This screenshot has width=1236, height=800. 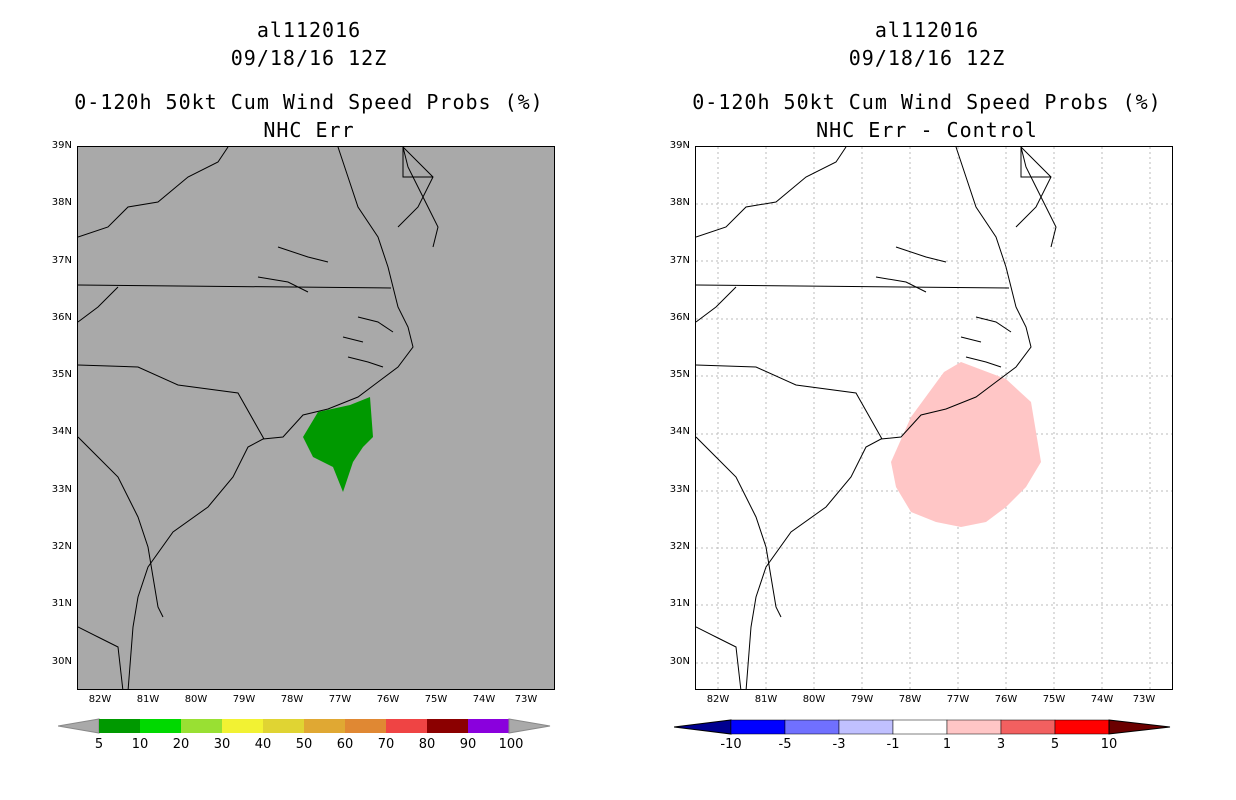 I want to click on lat-label: 30N, so click(x=679, y=661).